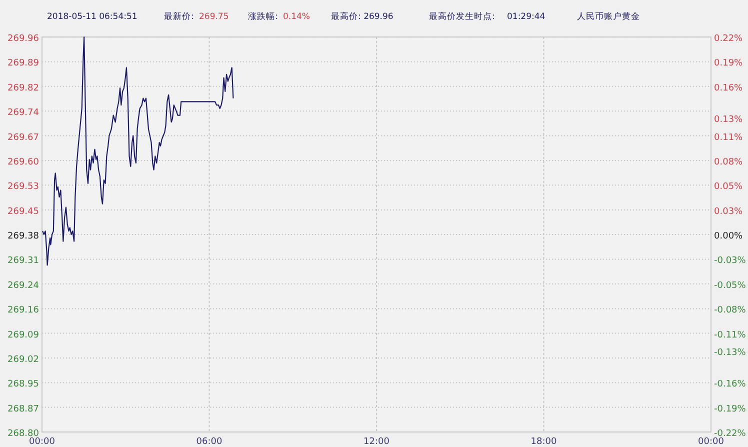 This screenshot has width=748, height=447. Describe the element at coordinates (730, 285) in the screenshot. I see `y2-tick-label: -0.05%` at that location.